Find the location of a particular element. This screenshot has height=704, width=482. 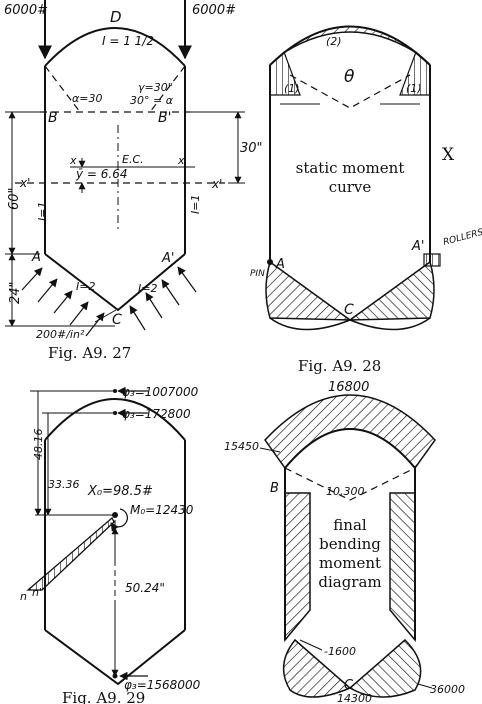

label1-right-28: (1) is located at coordinates (414, 88).